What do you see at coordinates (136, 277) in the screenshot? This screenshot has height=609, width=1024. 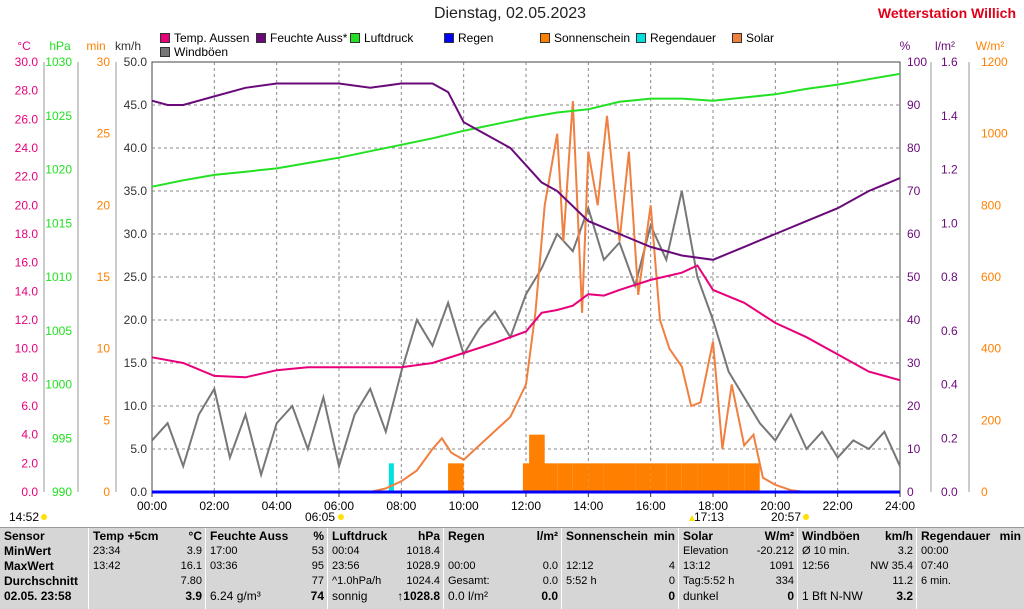 I see `wind-tick-label: 25.0` at bounding box center [136, 277].